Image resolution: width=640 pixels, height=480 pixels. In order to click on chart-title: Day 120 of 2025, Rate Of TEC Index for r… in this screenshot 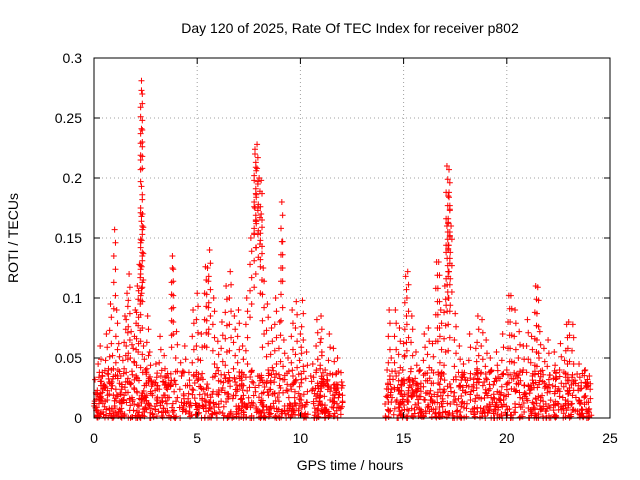, I will do `click(350, 28)`.